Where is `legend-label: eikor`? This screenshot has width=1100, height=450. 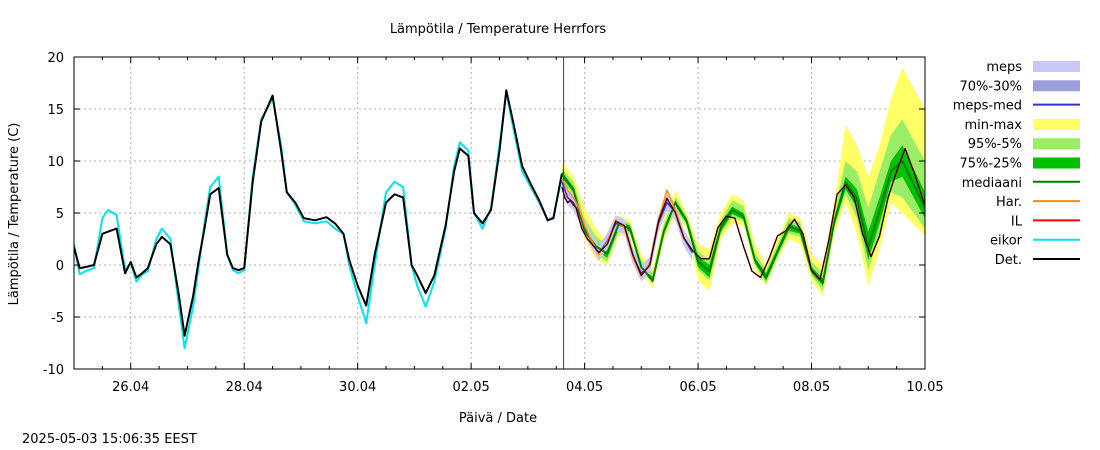
legend-label: eikor is located at coordinates (1006, 241).